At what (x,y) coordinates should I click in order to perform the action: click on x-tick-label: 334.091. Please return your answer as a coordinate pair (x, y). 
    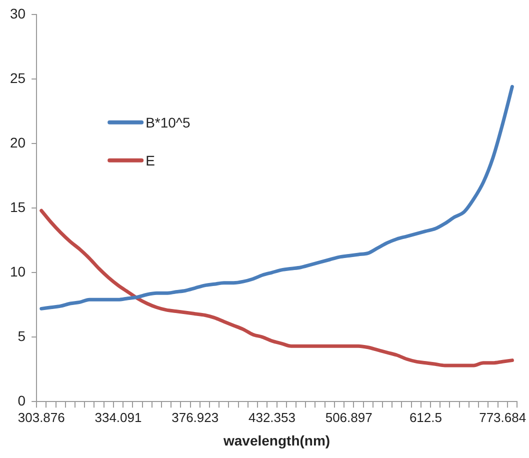
    Looking at the image, I should click on (118, 417).